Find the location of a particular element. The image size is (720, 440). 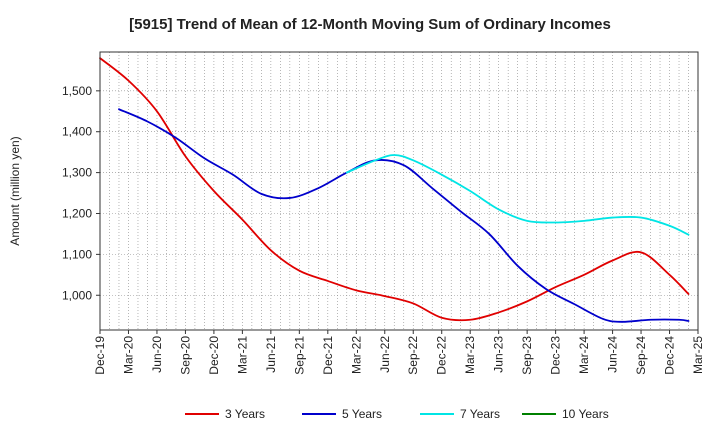

y-tick-labels: 1,000 1,100 1,200 1,300 1,400 1,500 is located at coordinates (81, 193).